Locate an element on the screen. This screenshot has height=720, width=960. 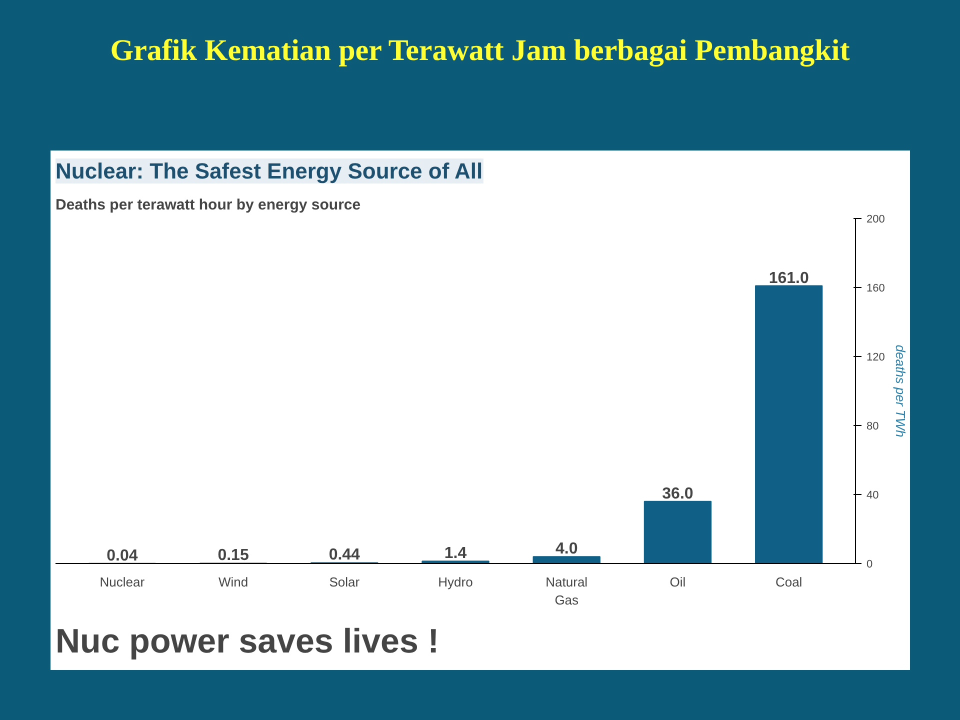
data-label: 36.0 is located at coordinates (678, 493).